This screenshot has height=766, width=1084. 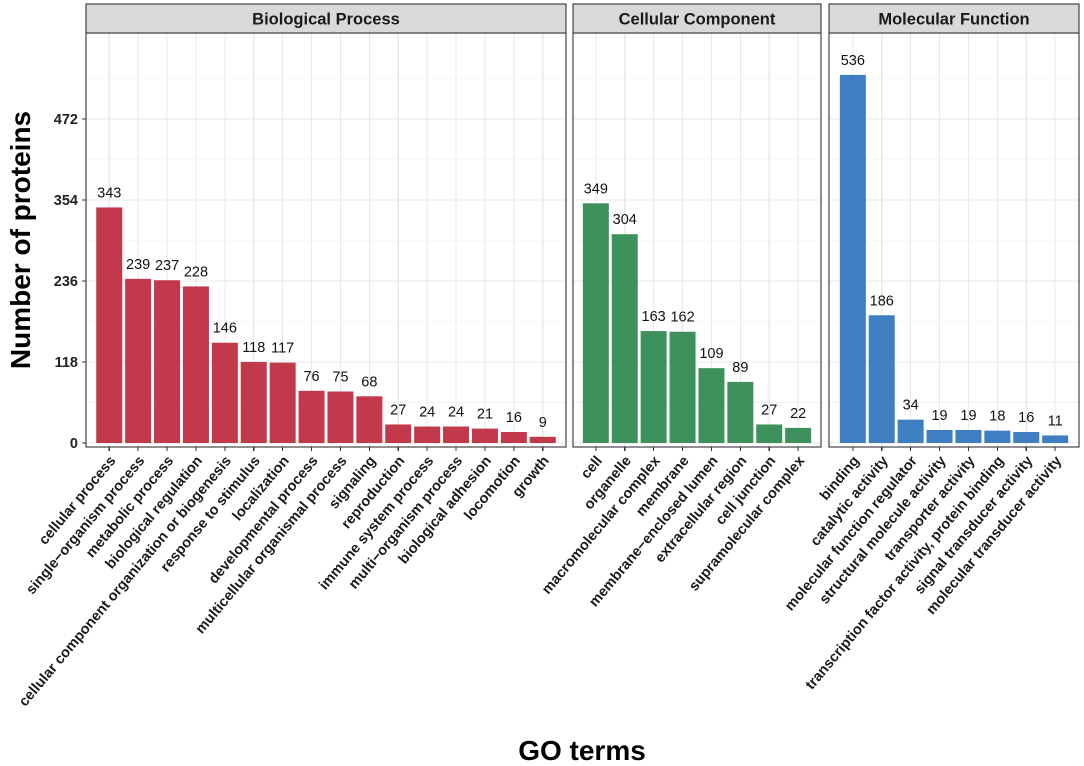 What do you see at coordinates (852, 259) in the screenshot?
I see `bar-binding` at bounding box center [852, 259].